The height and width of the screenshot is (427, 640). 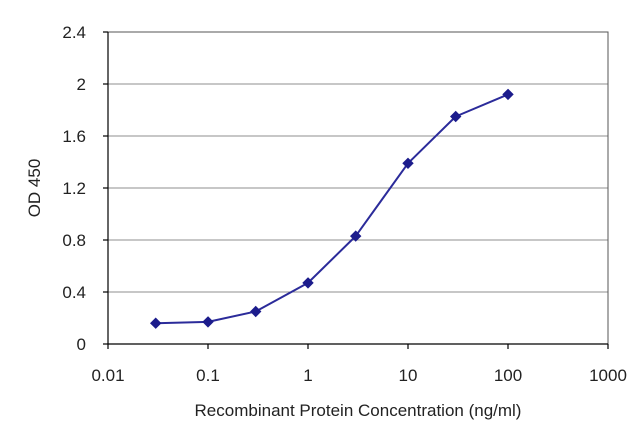 What do you see at coordinates (74, 136) in the screenshot?
I see `y-tick-label: 1.6` at bounding box center [74, 136].